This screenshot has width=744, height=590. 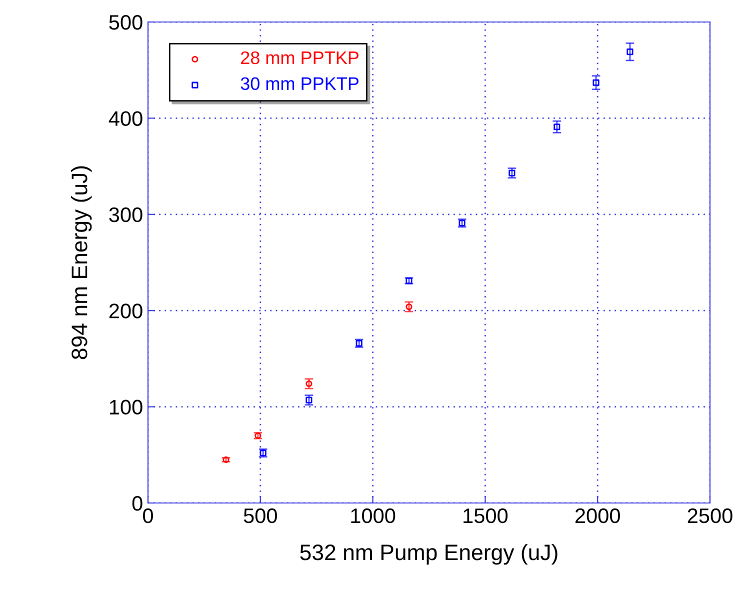 What do you see at coordinates (125, 22) in the screenshot?
I see `y-tick-label: 500` at bounding box center [125, 22].